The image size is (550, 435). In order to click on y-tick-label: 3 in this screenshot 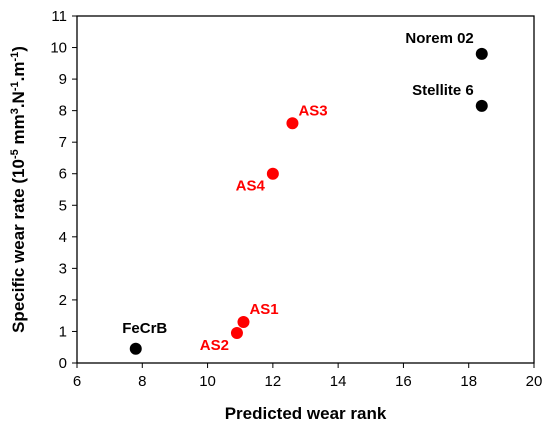, I will do `click(63, 268)`.